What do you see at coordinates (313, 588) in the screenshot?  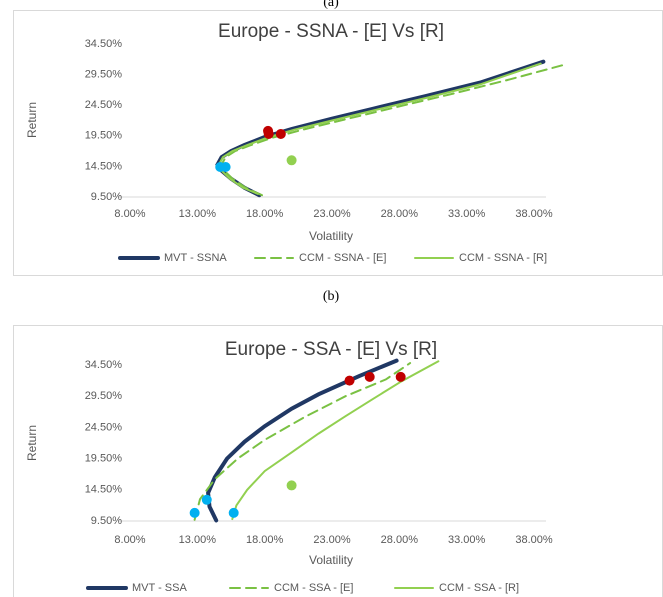 I see `legend-label: CCM - SSA - [E]` at bounding box center [313, 588].